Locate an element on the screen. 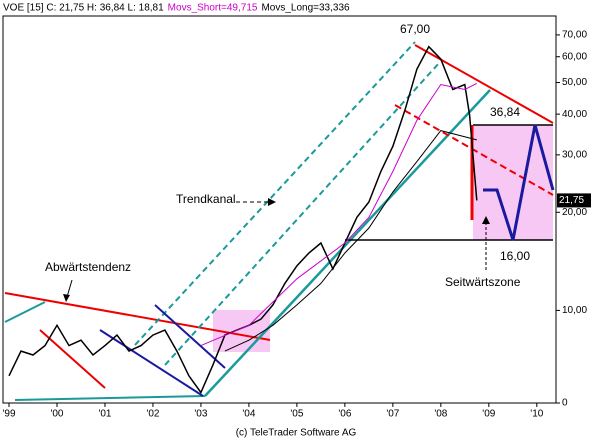 The width and height of the screenshot is (593, 447). x-tick-label: '08 is located at coordinates (440, 414).